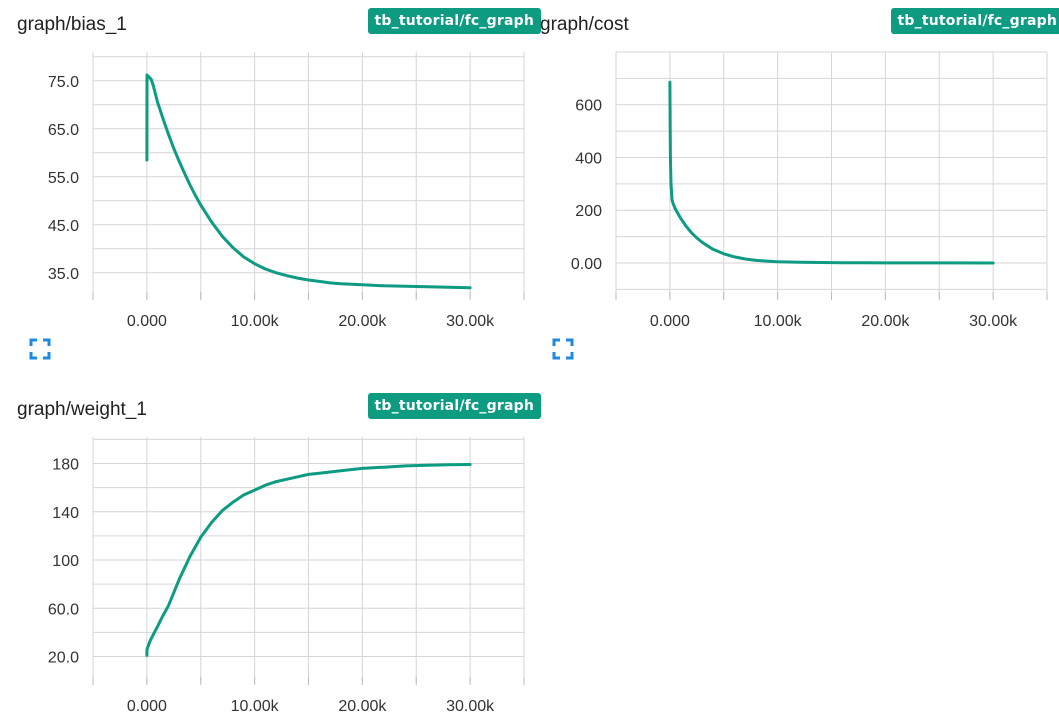 This screenshot has width=1059, height=717. I want to click on chart-title: graph/weight_1, so click(82, 410).